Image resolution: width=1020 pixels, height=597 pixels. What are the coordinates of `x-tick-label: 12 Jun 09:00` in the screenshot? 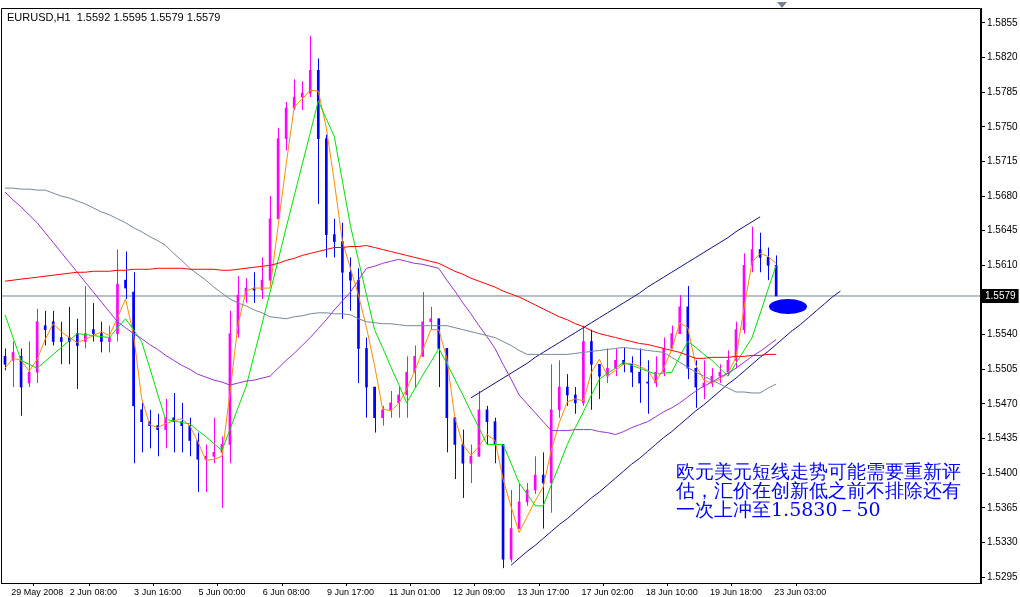 It's located at (478, 591).